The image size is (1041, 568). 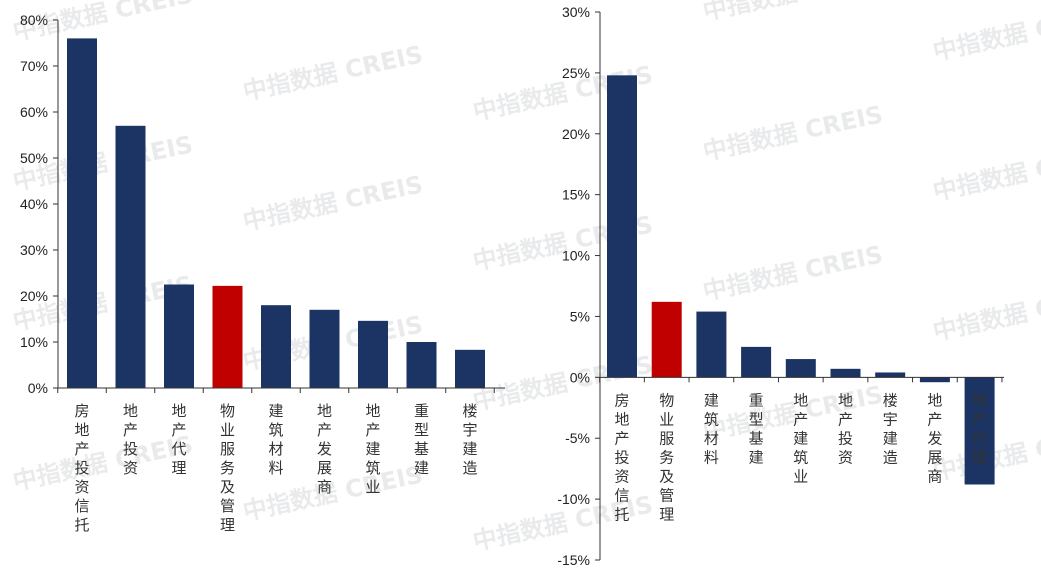 I want to click on y-tick-label: 40%, so click(x=34, y=204).